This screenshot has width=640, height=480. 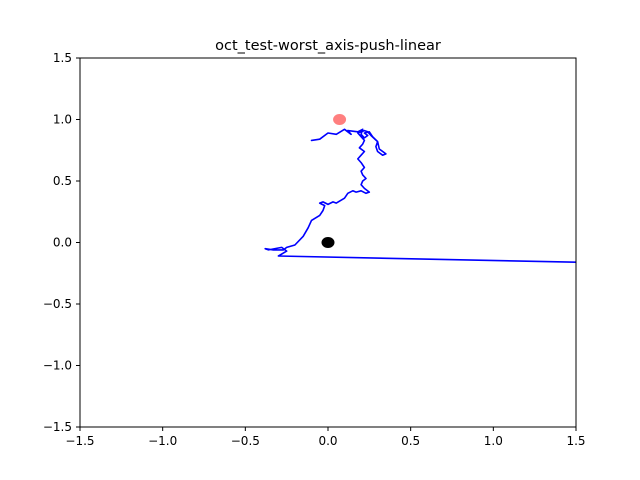 I want to click on y-tick-label: −0.5, so click(x=57, y=304).